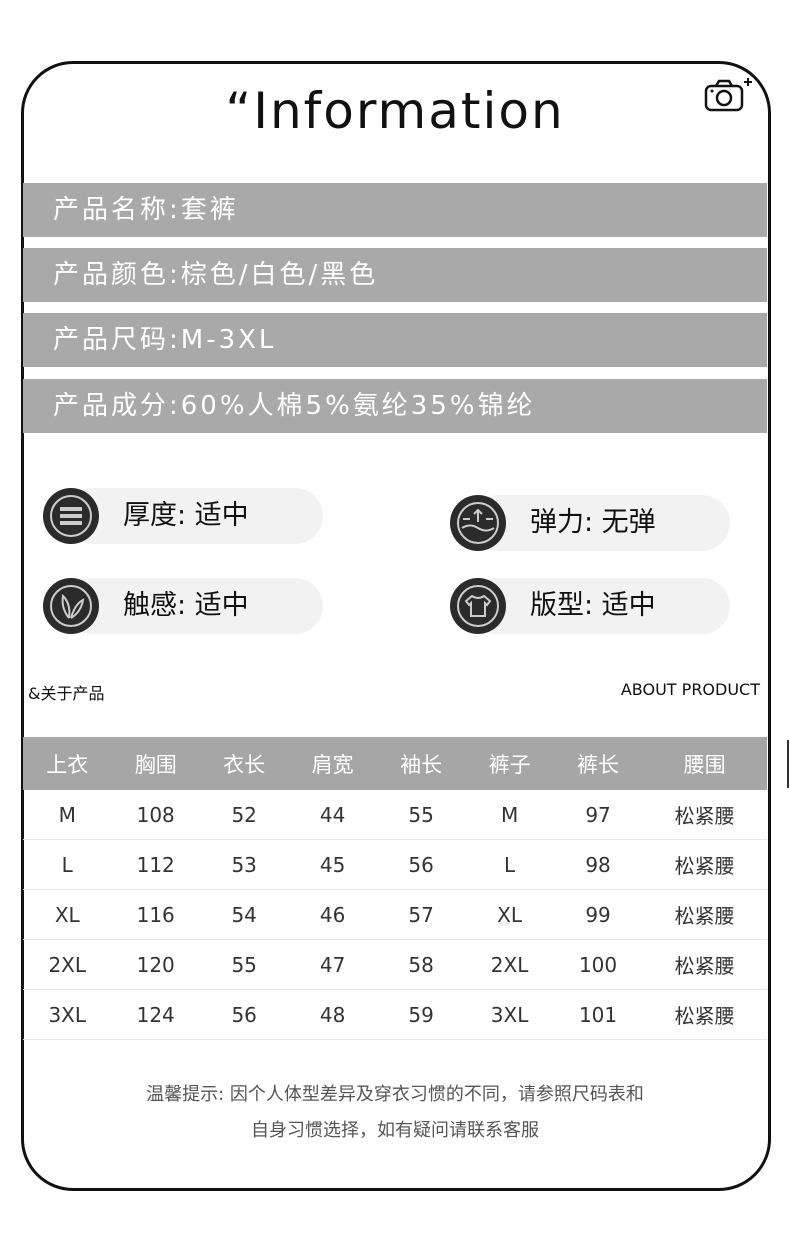  I want to click on table-row: M 108 52 44 55 M 97 松紧腰, so click(395, 815).